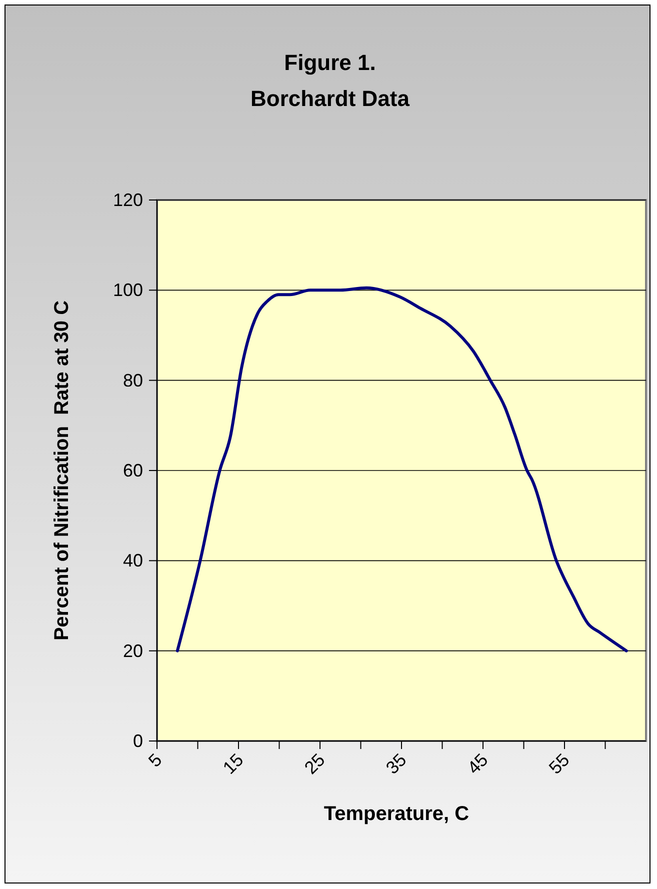 The image size is (657, 889). What do you see at coordinates (559, 764) in the screenshot?
I see `x-tick-label: 55` at bounding box center [559, 764].